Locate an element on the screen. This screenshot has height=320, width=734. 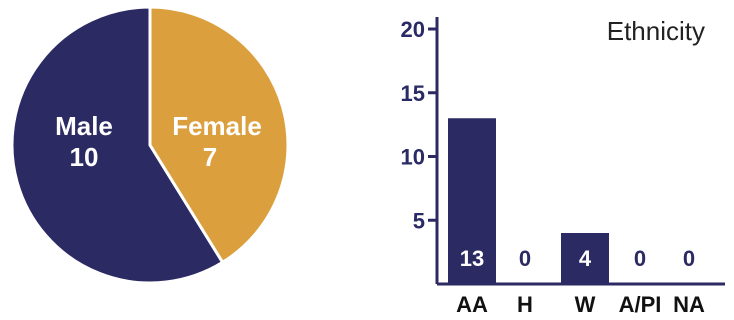
pie-label-male-name: Male is located at coordinates (84, 126).